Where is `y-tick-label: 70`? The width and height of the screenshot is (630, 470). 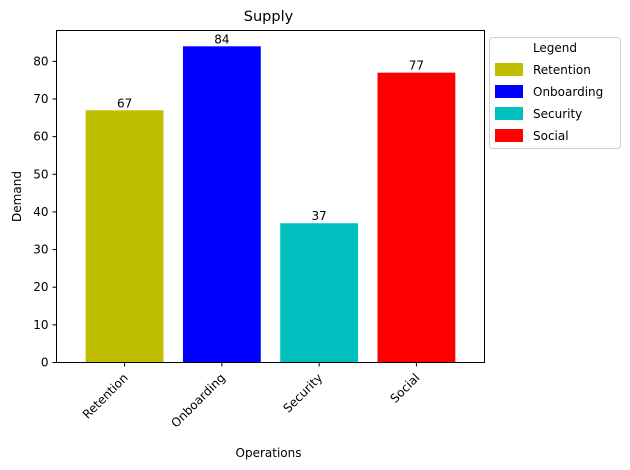 y-tick-label: 70 is located at coordinates (40, 99).